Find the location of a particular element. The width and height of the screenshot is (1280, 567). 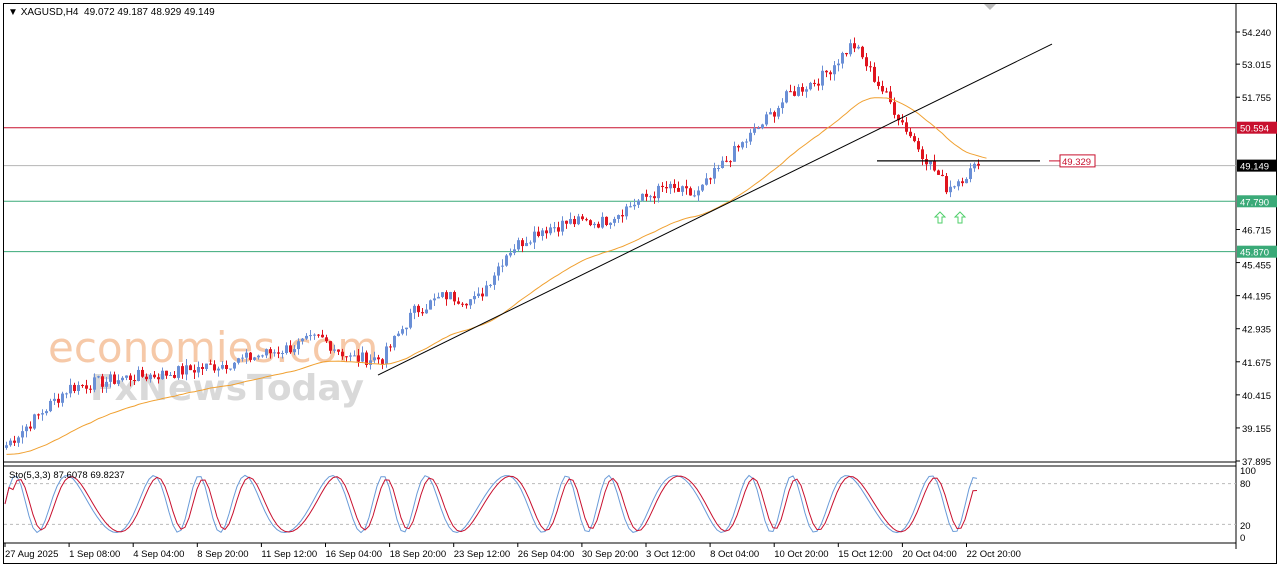

dropdown-triangle-icon: ▼ is located at coordinates (13, 12).